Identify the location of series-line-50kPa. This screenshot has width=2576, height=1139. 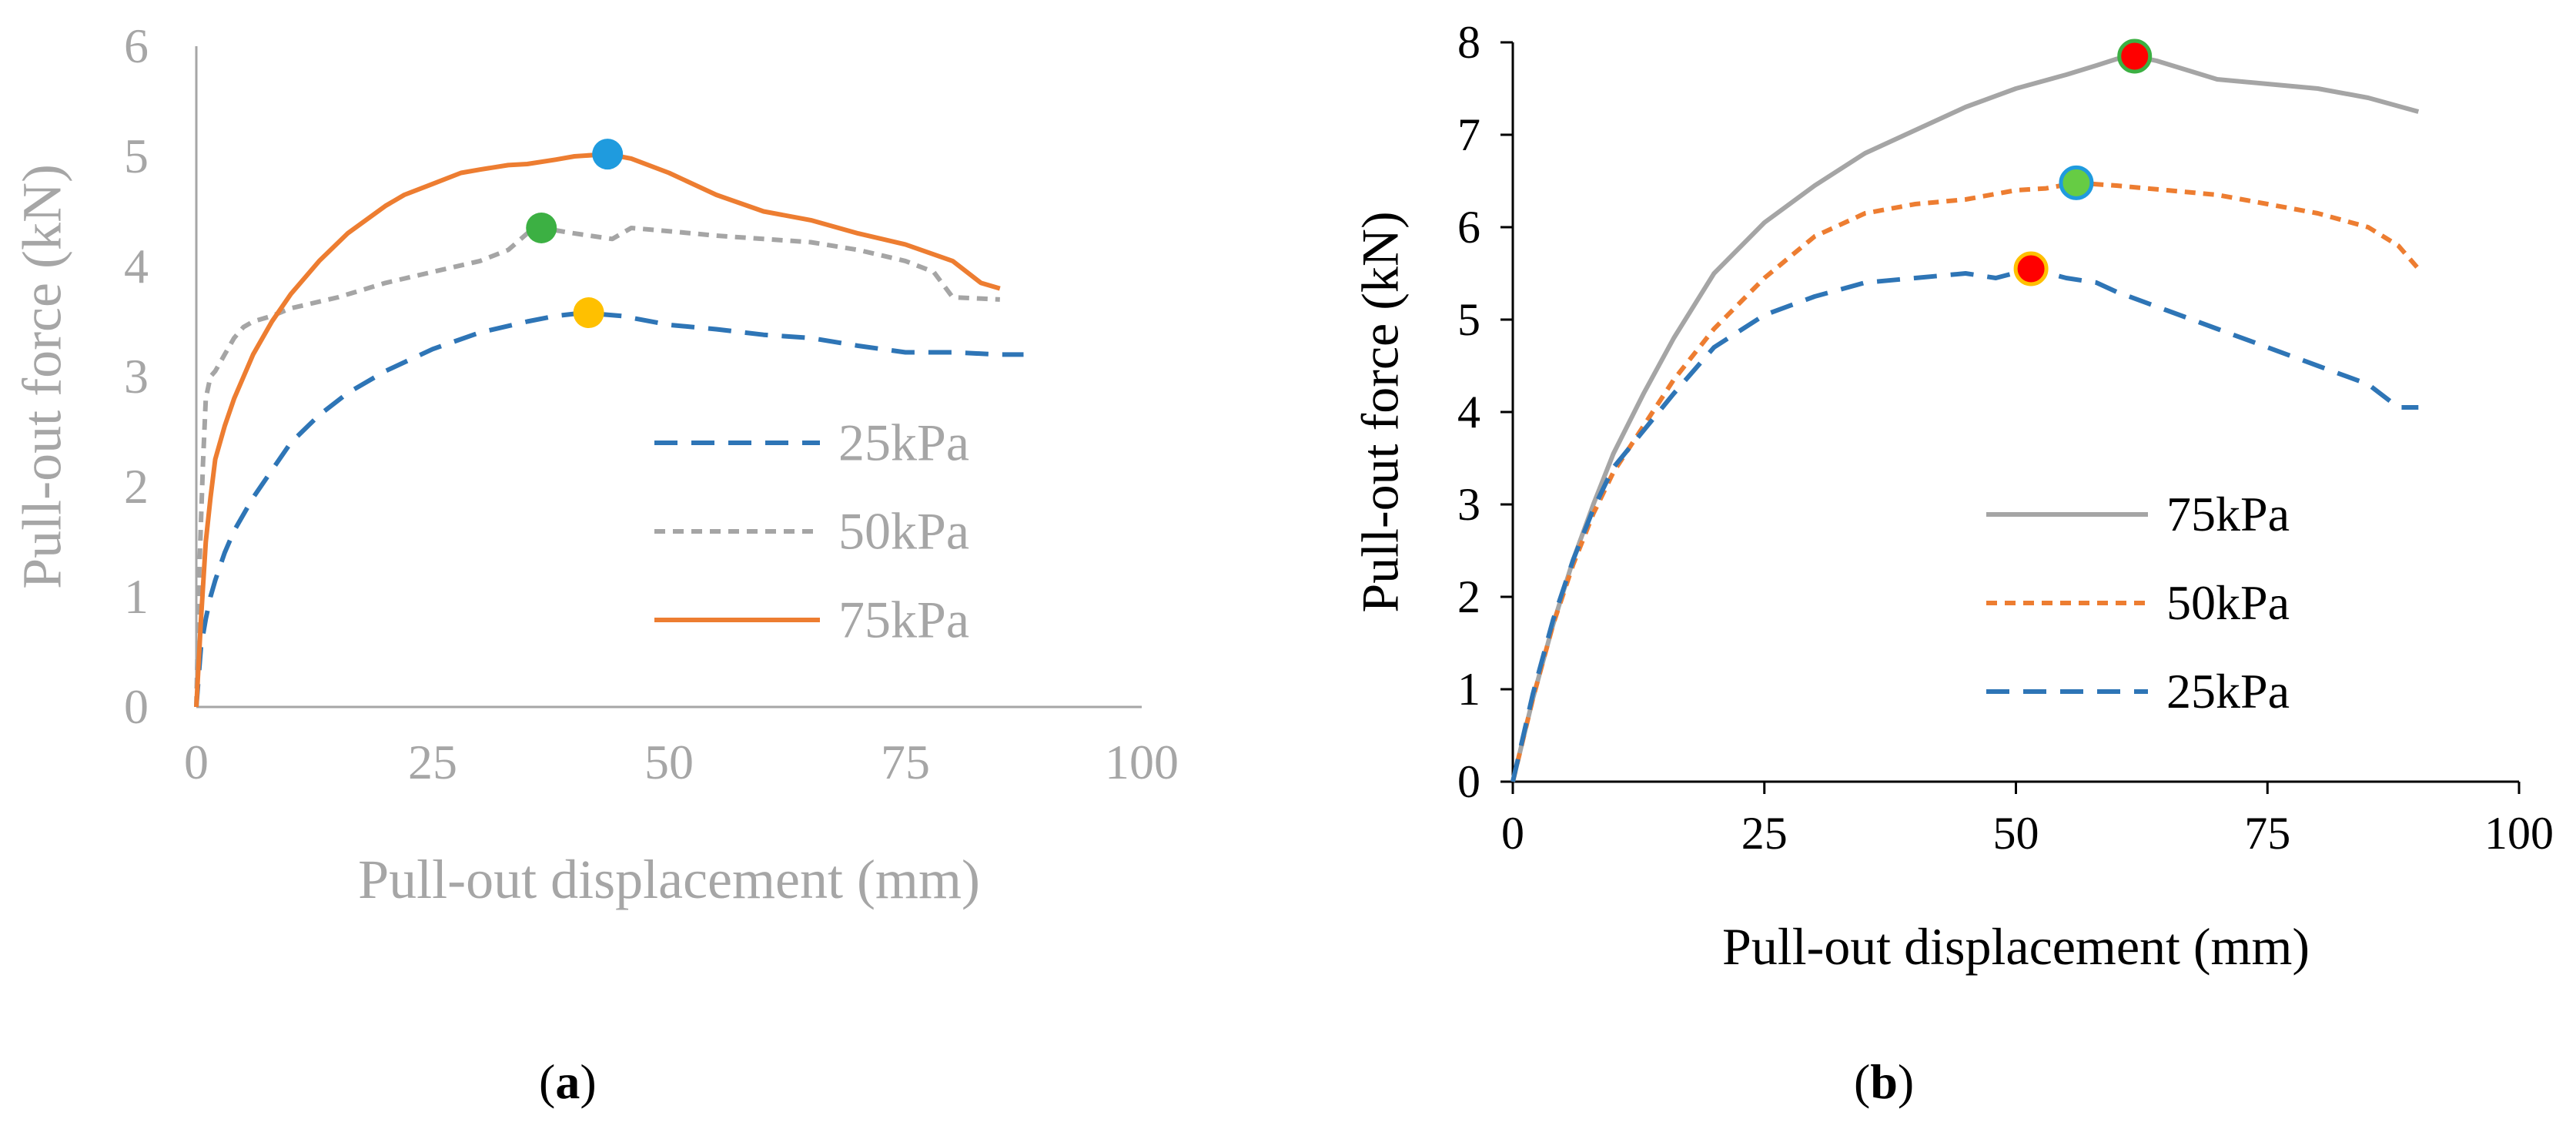
(597, 467).